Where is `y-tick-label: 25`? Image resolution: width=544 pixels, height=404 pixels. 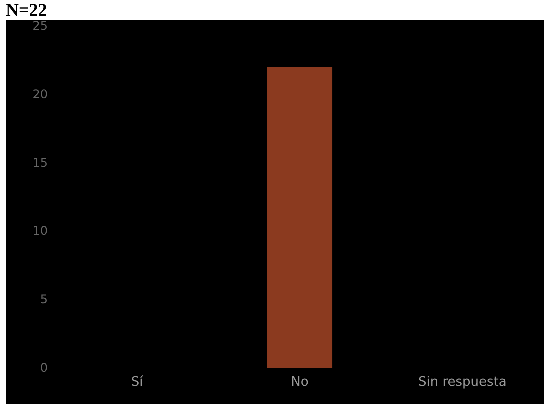 y-tick-label: 25 is located at coordinates (40, 26).